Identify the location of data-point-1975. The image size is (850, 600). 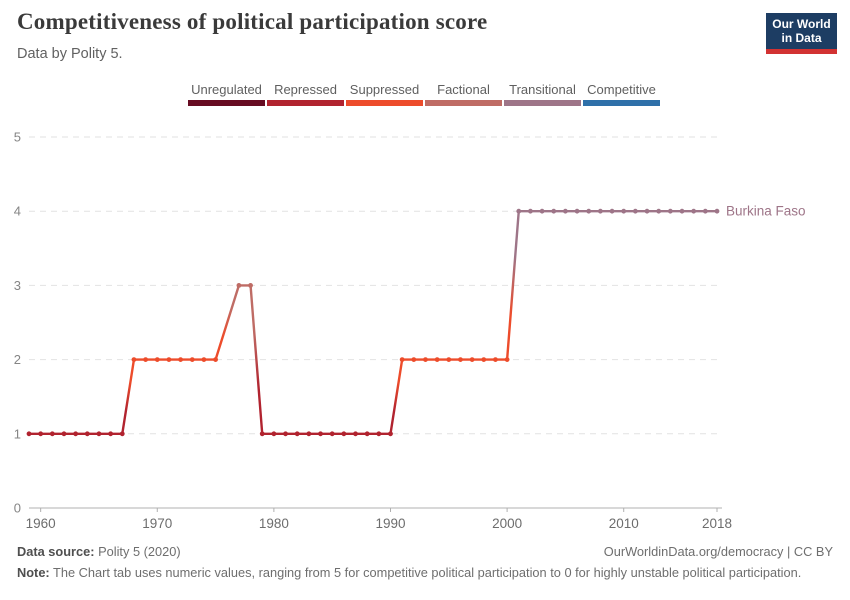
(215, 359).